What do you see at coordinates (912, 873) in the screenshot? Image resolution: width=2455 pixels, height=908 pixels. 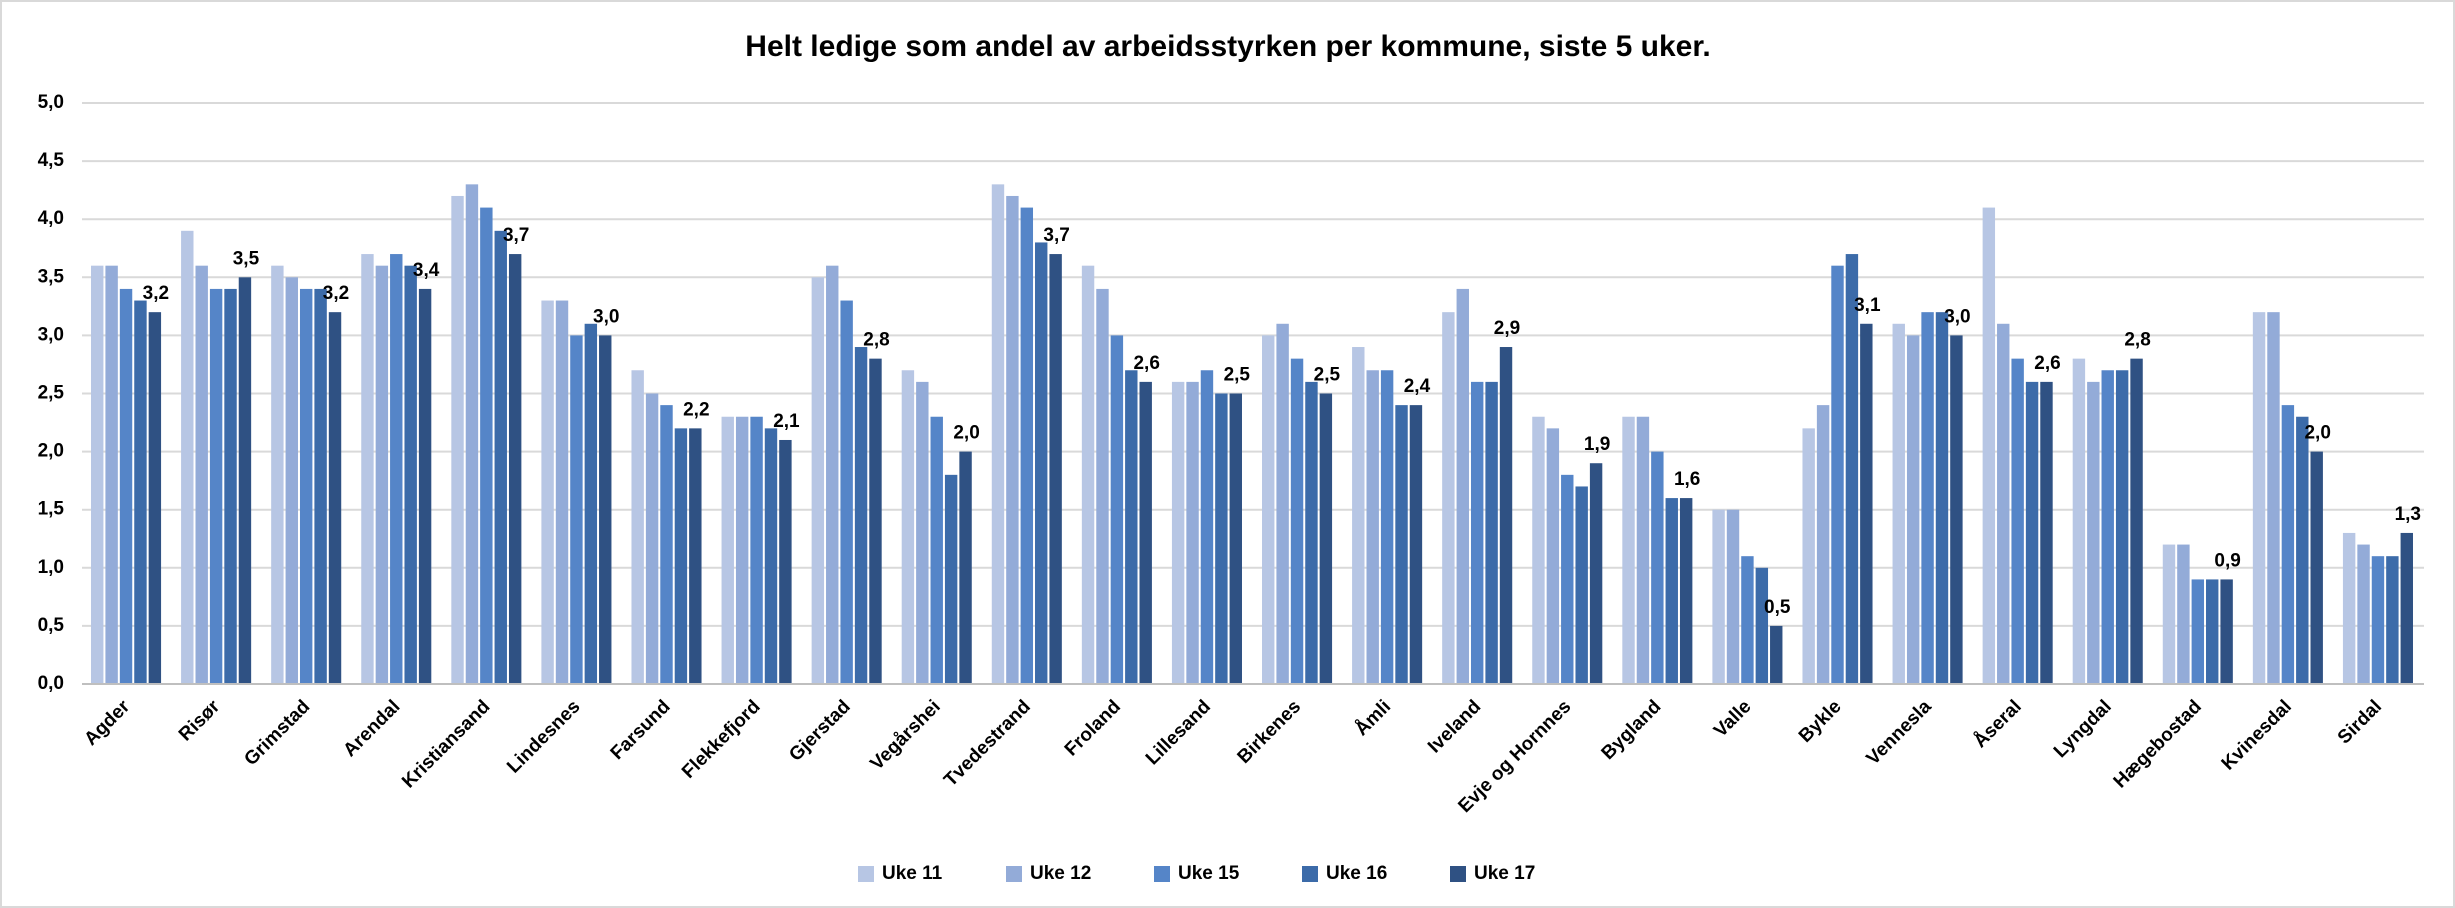 I see `legend-label: Uke 11` at bounding box center [912, 873].